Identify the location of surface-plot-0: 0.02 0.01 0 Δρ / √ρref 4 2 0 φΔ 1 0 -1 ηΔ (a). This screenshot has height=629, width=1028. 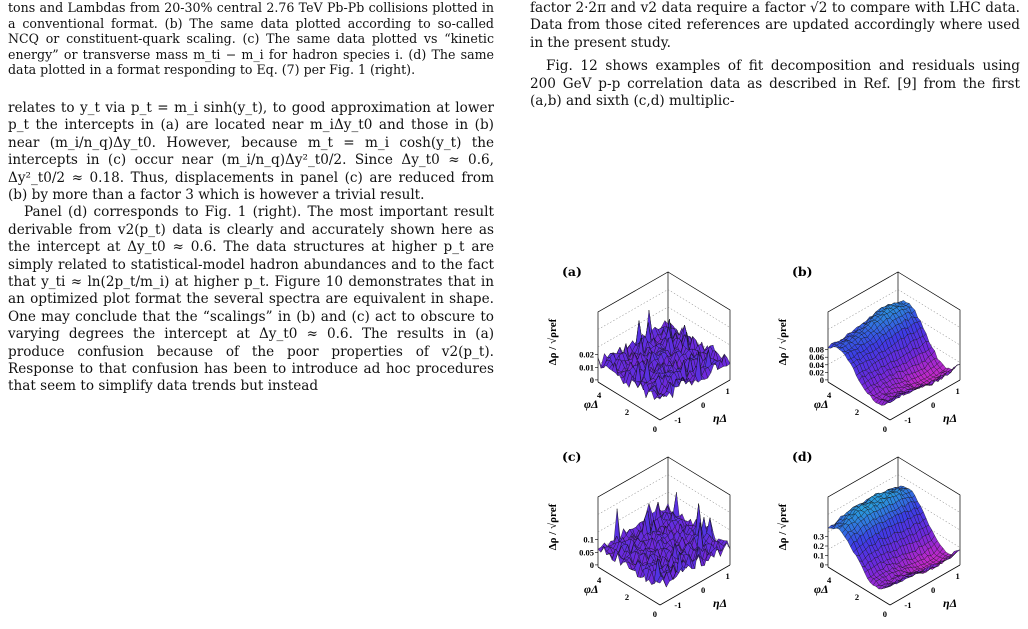
(639, 349).